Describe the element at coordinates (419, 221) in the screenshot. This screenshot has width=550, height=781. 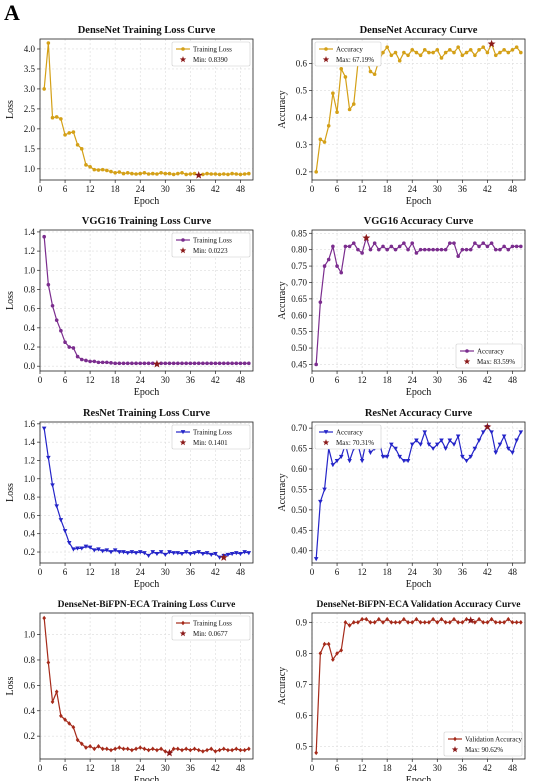
I see `chart-title: VGG16 Accuracy Curve` at that location.